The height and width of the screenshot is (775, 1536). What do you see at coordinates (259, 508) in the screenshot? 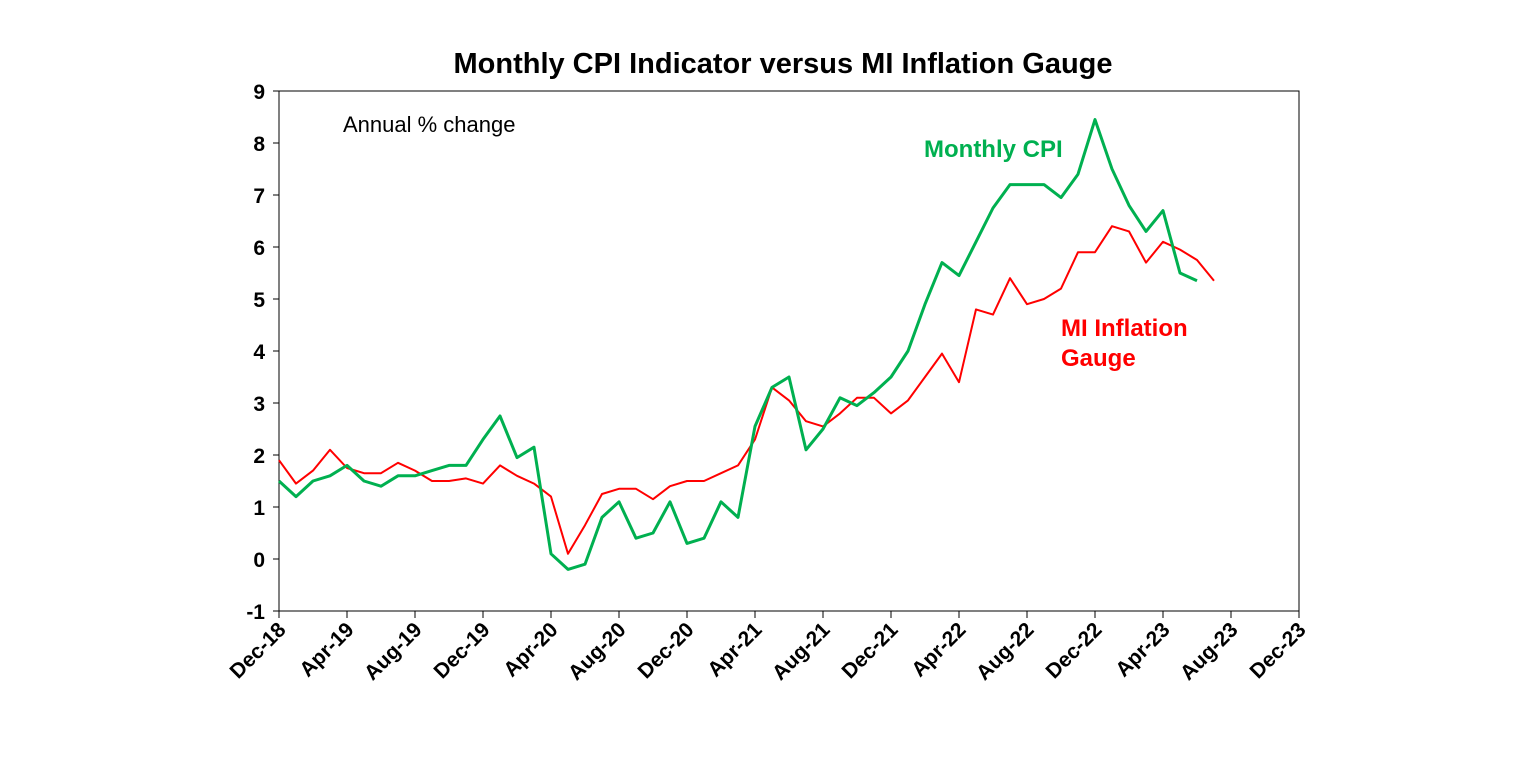
I see `y-tick-label: 1` at bounding box center [259, 508].